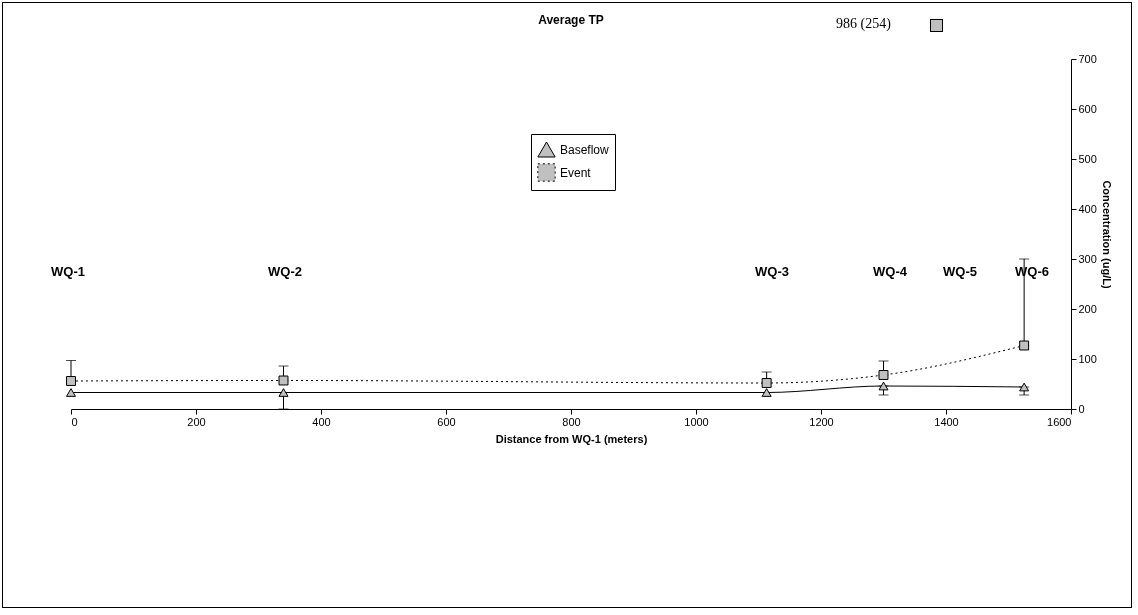  What do you see at coordinates (1087, 108) in the screenshot?
I see `y-tick-label: 600` at bounding box center [1087, 108].